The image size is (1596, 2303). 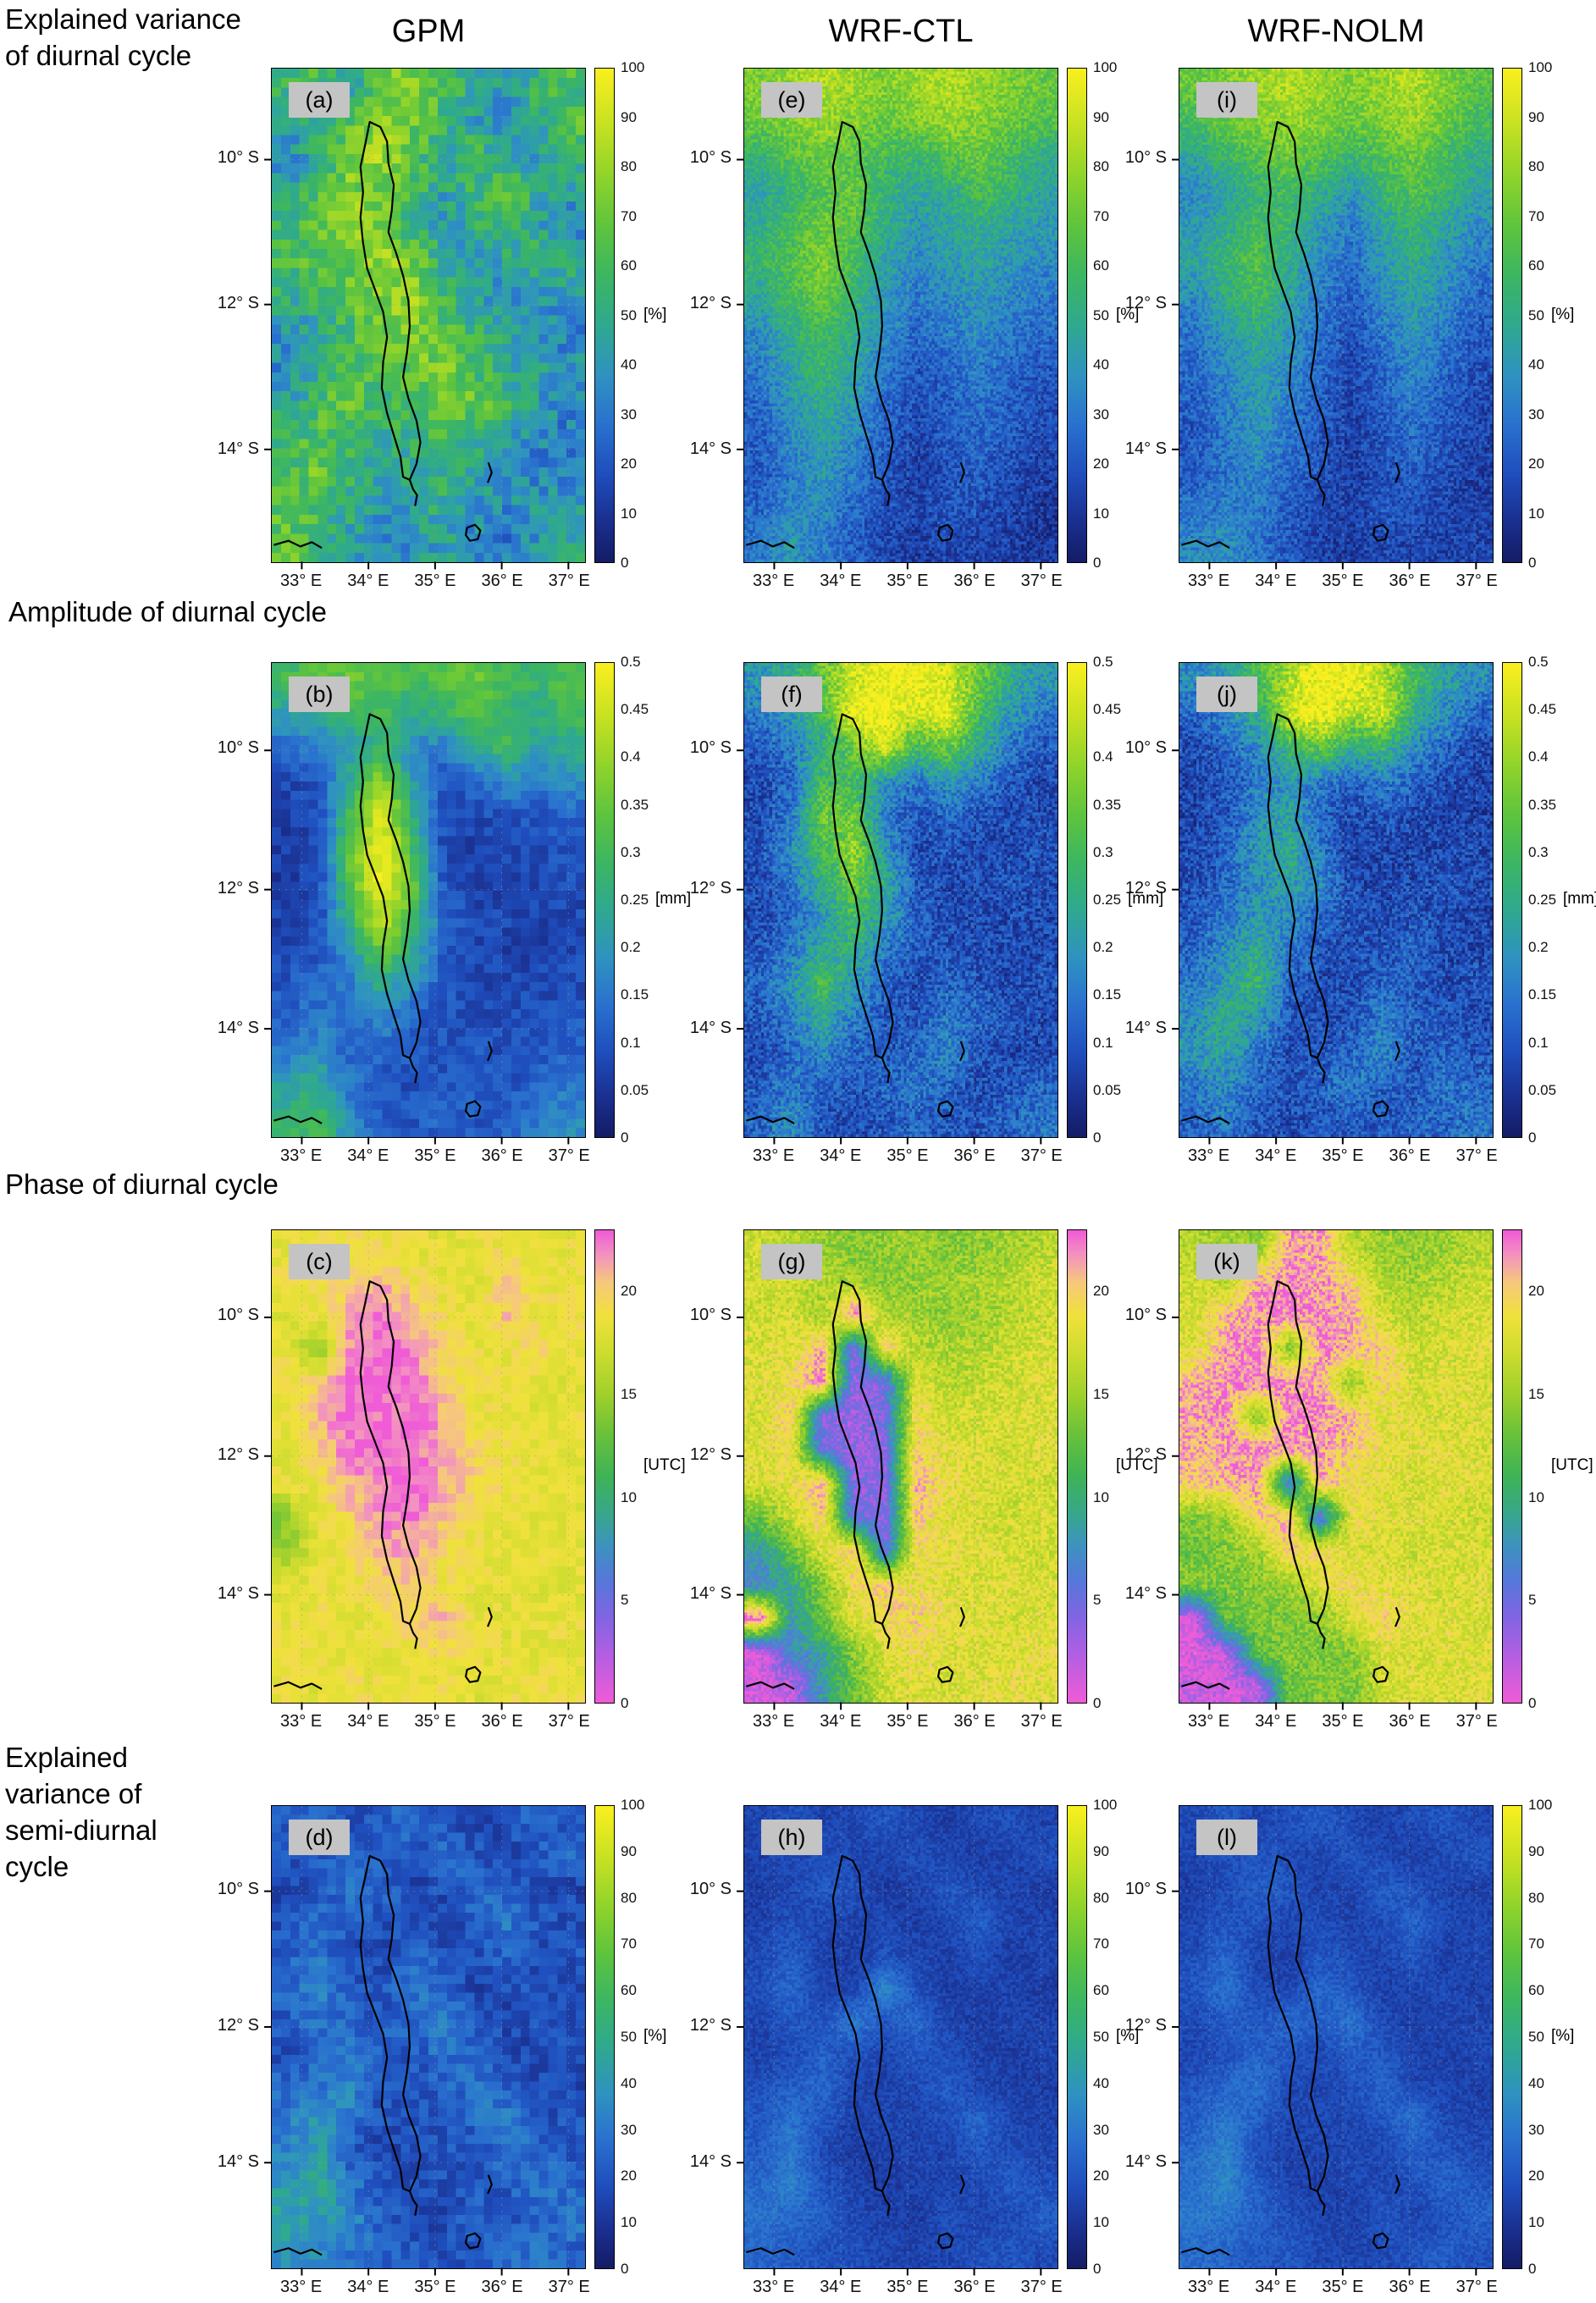 What do you see at coordinates (1336, 315) in the screenshot?
I see `heatmap-i` at bounding box center [1336, 315].